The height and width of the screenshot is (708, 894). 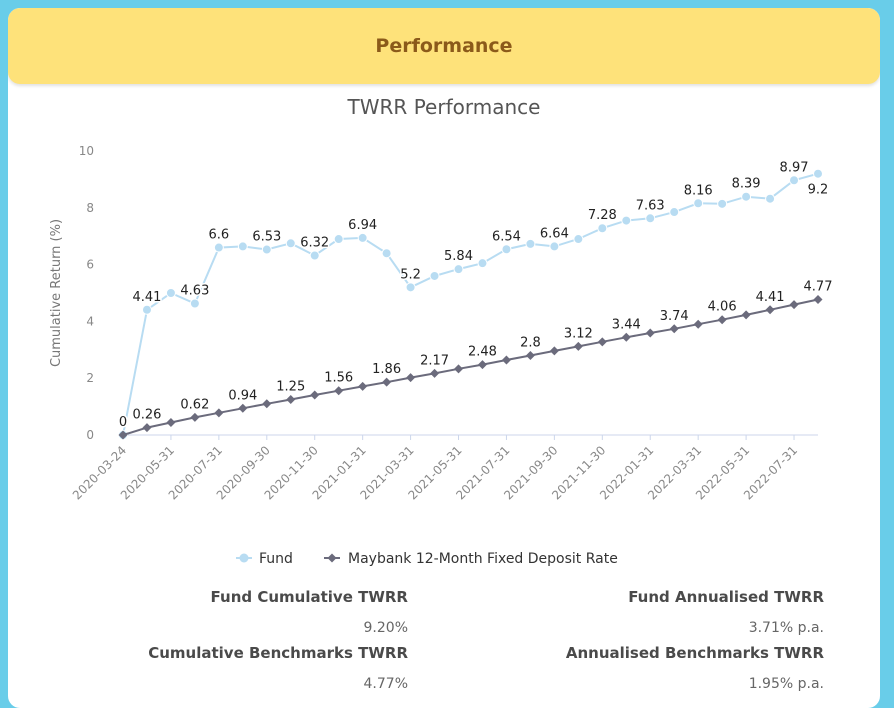 I want to click on fund-data-label: 7.28, so click(x=602, y=215).